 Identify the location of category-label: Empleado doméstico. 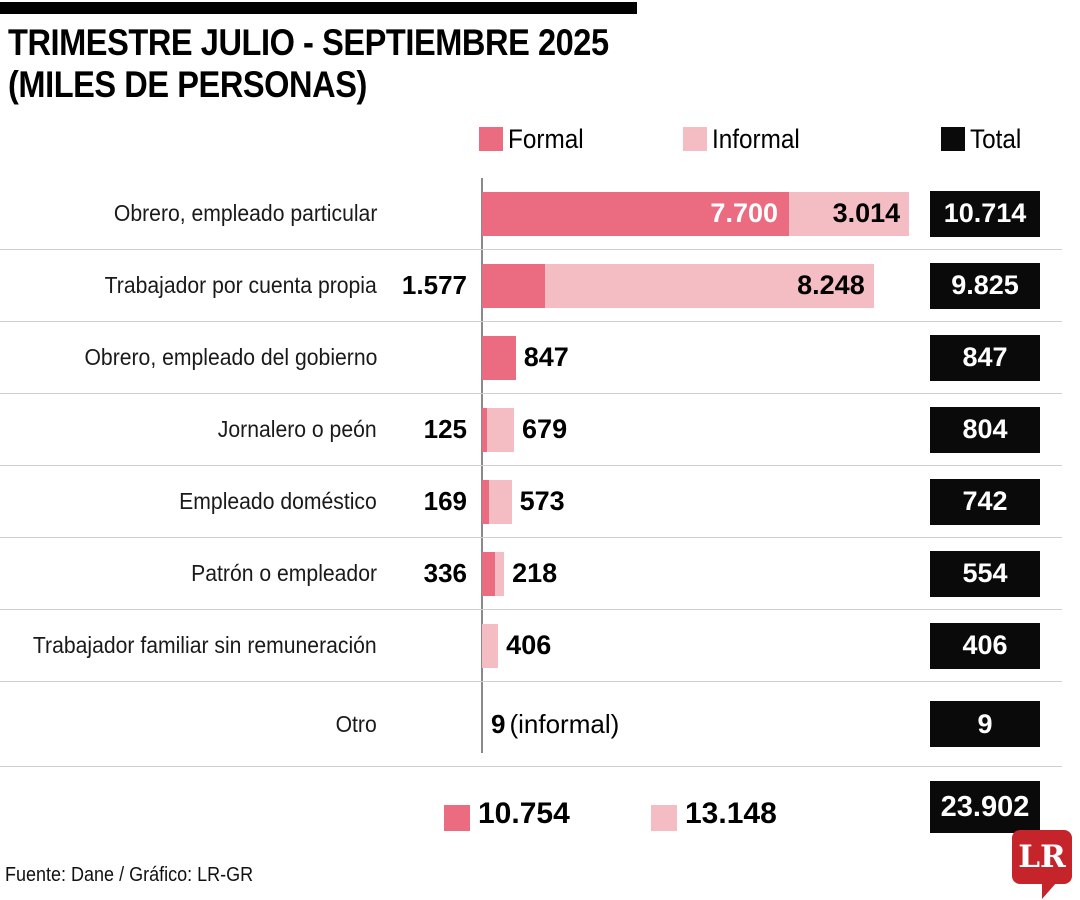
(278, 501).